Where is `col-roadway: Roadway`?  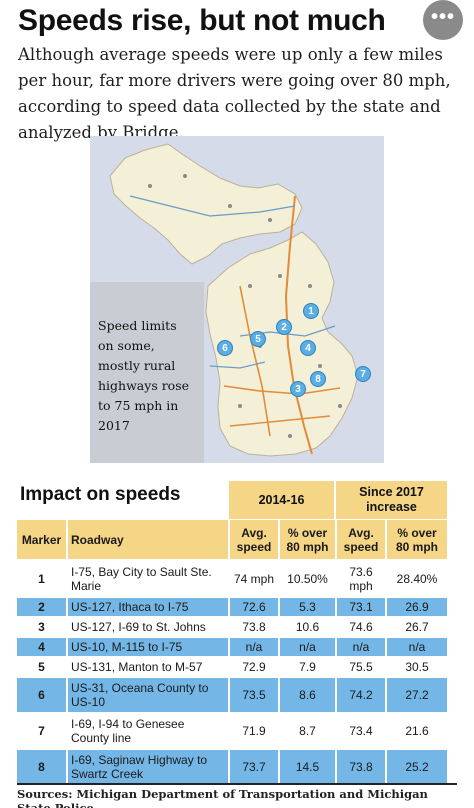
col-roadway: Roadway is located at coordinates (148, 540).